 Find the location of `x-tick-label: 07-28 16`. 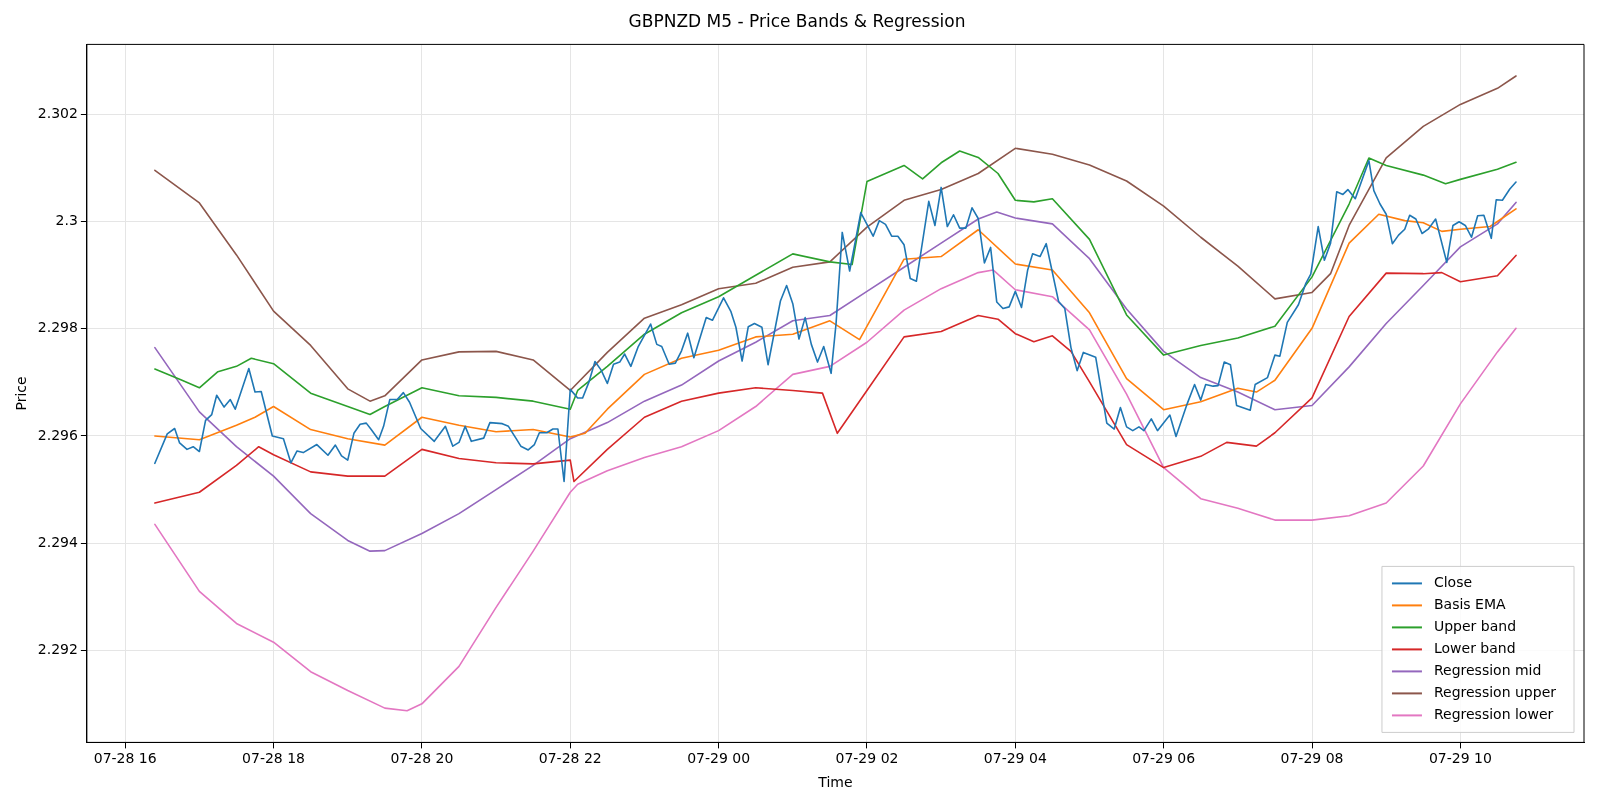

x-tick-label: 07-28 16 is located at coordinates (125, 758).